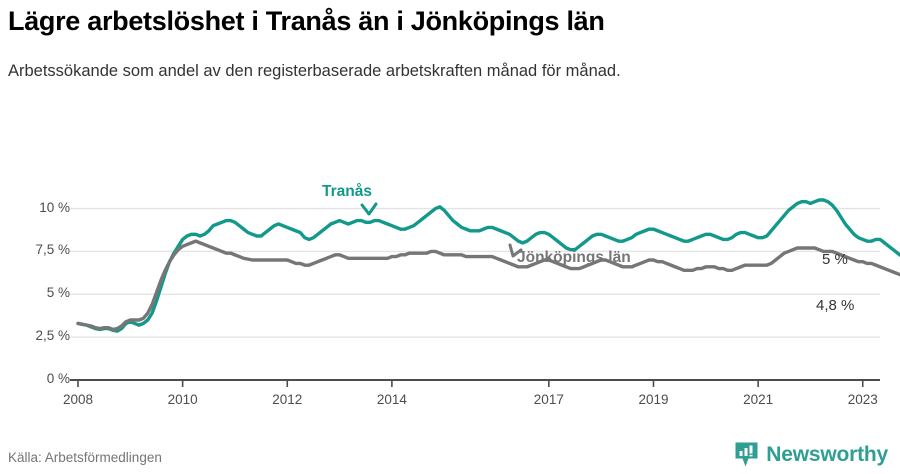  Describe the element at coordinates (835, 305) in the screenshot. I see `end-value-label-tranas: 4,8 %` at that location.